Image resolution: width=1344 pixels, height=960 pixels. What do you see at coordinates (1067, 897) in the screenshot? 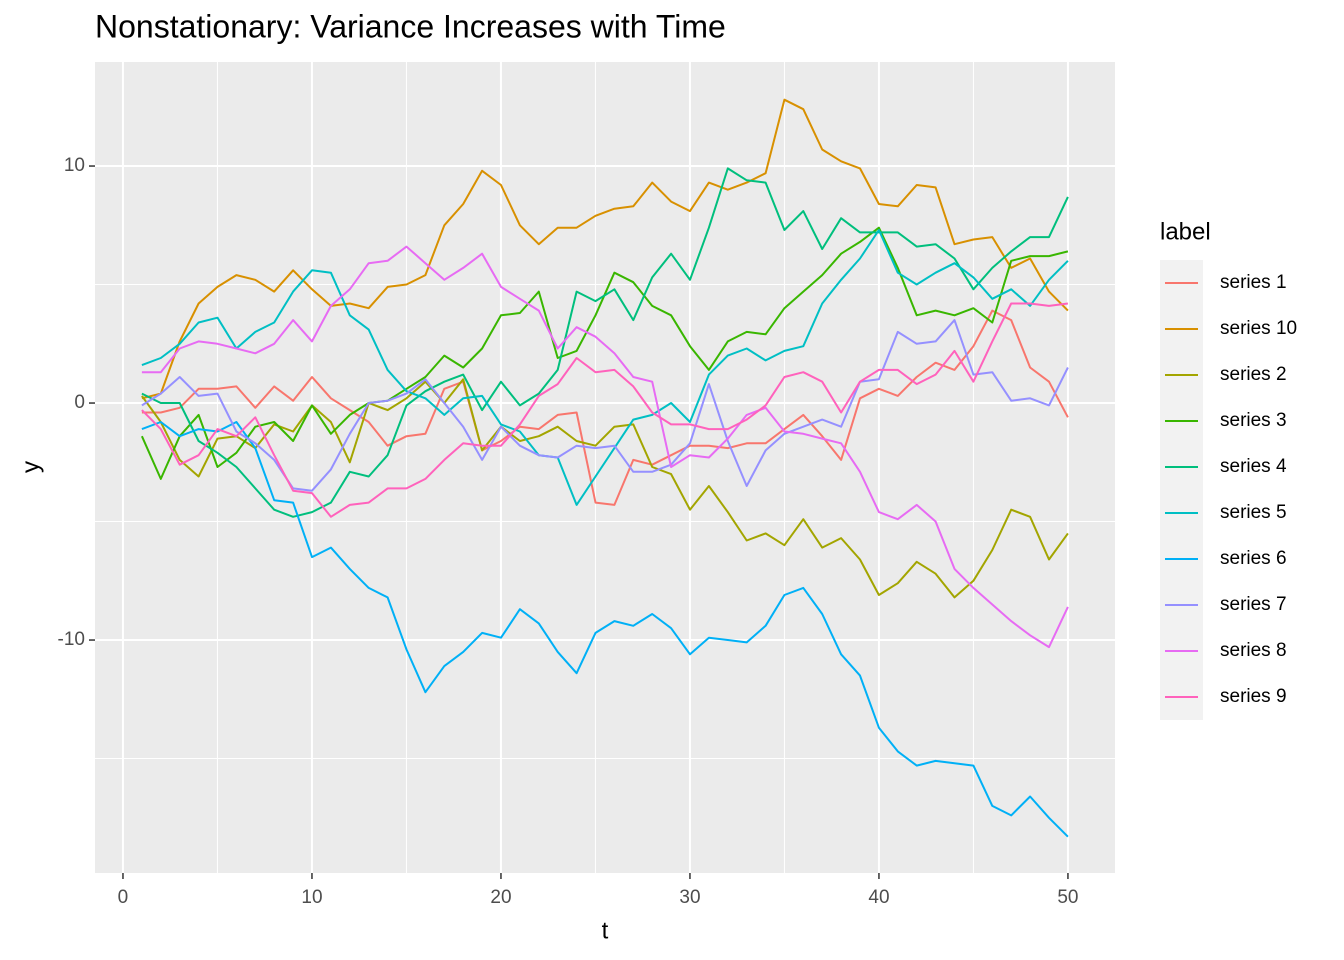
I see `x-tick-label: 50` at bounding box center [1067, 897].